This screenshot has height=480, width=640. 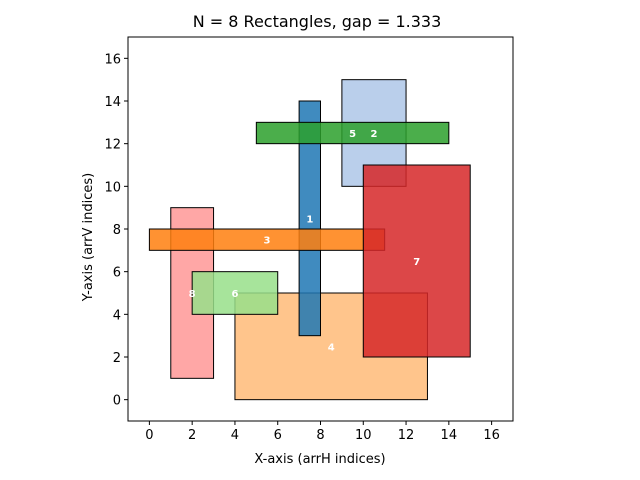 I want to click on rectangle-label-7: 7, so click(x=416, y=262).